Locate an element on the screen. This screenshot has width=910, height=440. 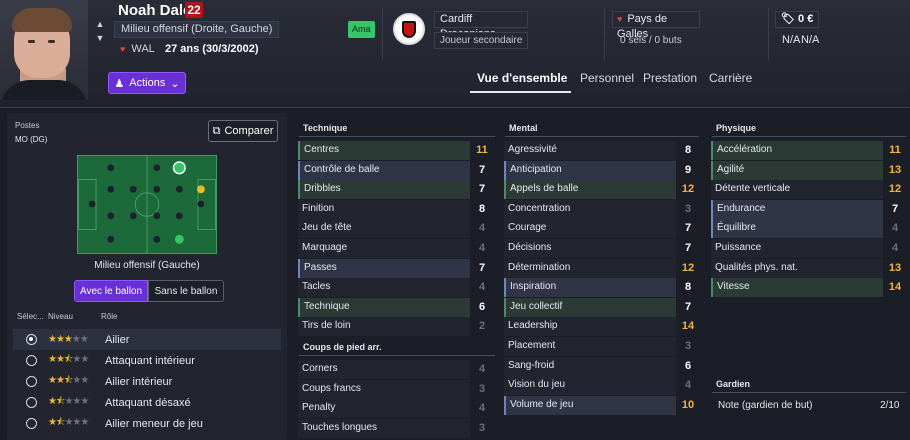
attribute-row: Détente verticale 12 is located at coordinates (809, 189).